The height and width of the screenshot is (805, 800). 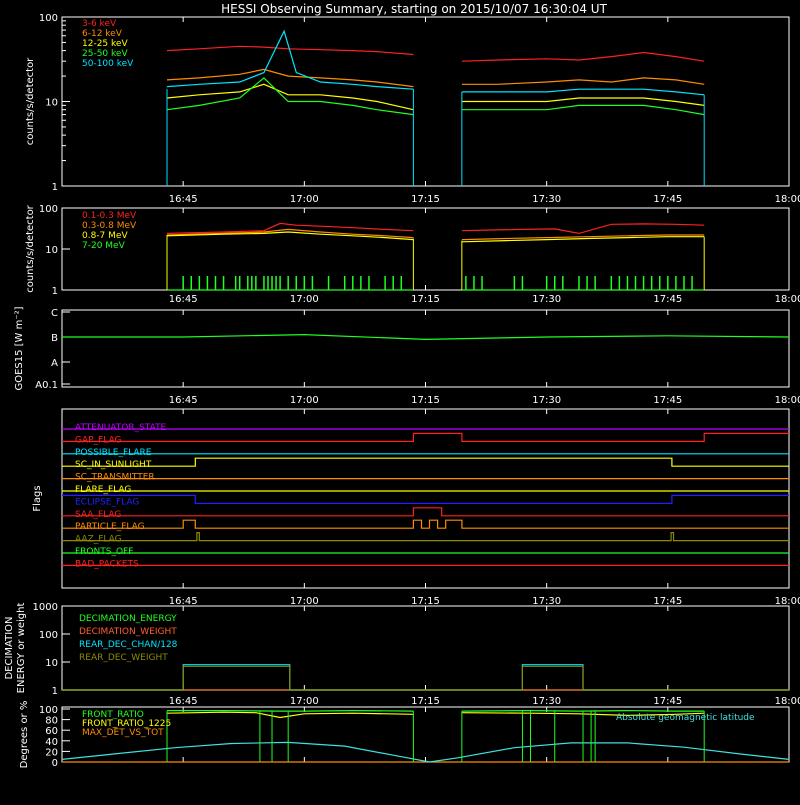 I want to click on flag-label: PARTICLE_FLAG, so click(x=110, y=527).